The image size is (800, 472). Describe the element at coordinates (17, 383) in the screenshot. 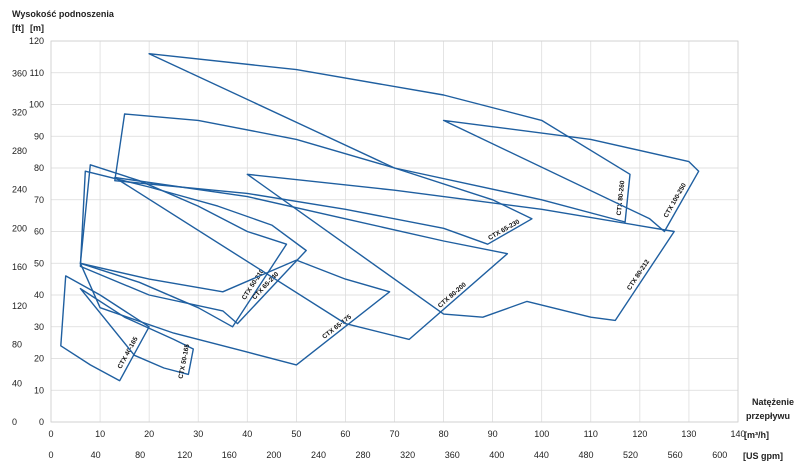

I see `y-tick-label-ft: 40` at that location.